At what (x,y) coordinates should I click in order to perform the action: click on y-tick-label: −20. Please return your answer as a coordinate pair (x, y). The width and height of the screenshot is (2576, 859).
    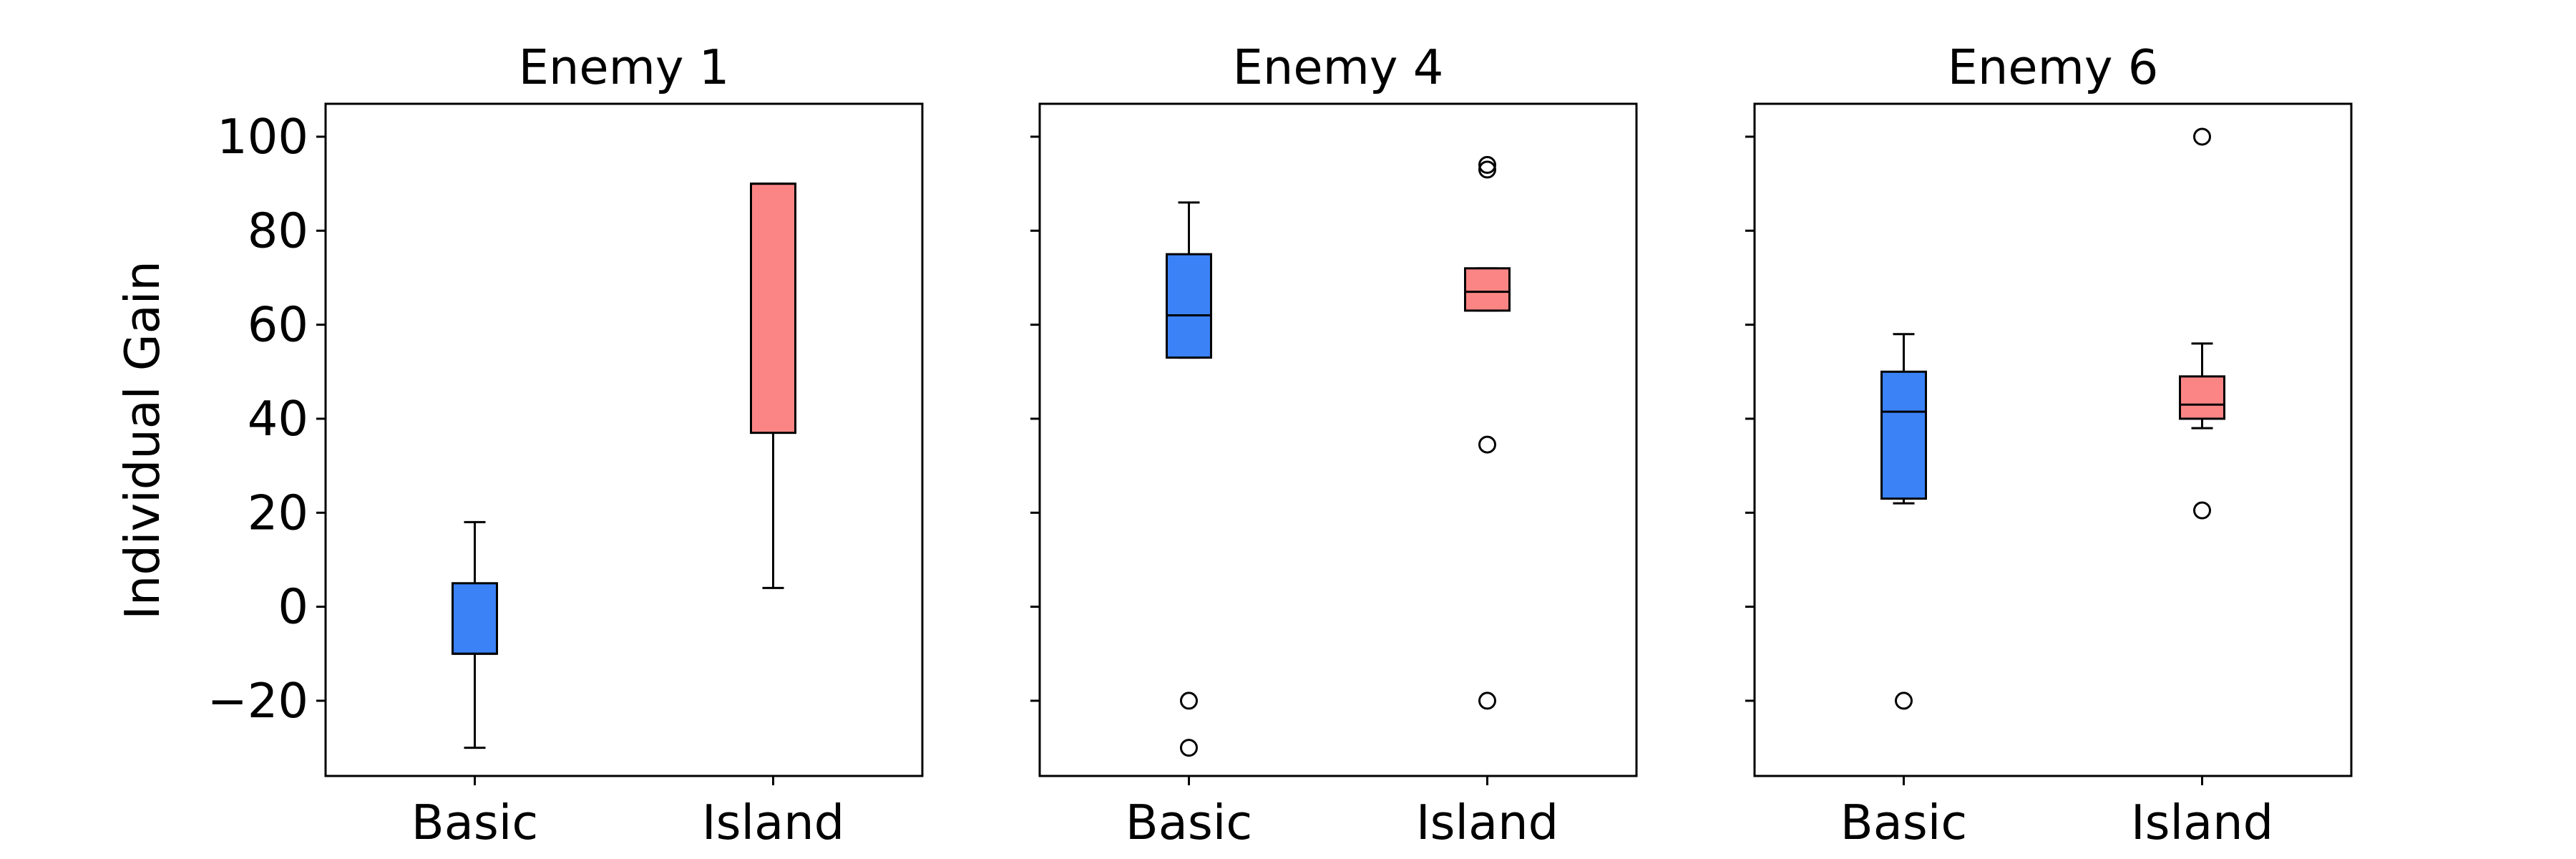
    Looking at the image, I should click on (258, 701).